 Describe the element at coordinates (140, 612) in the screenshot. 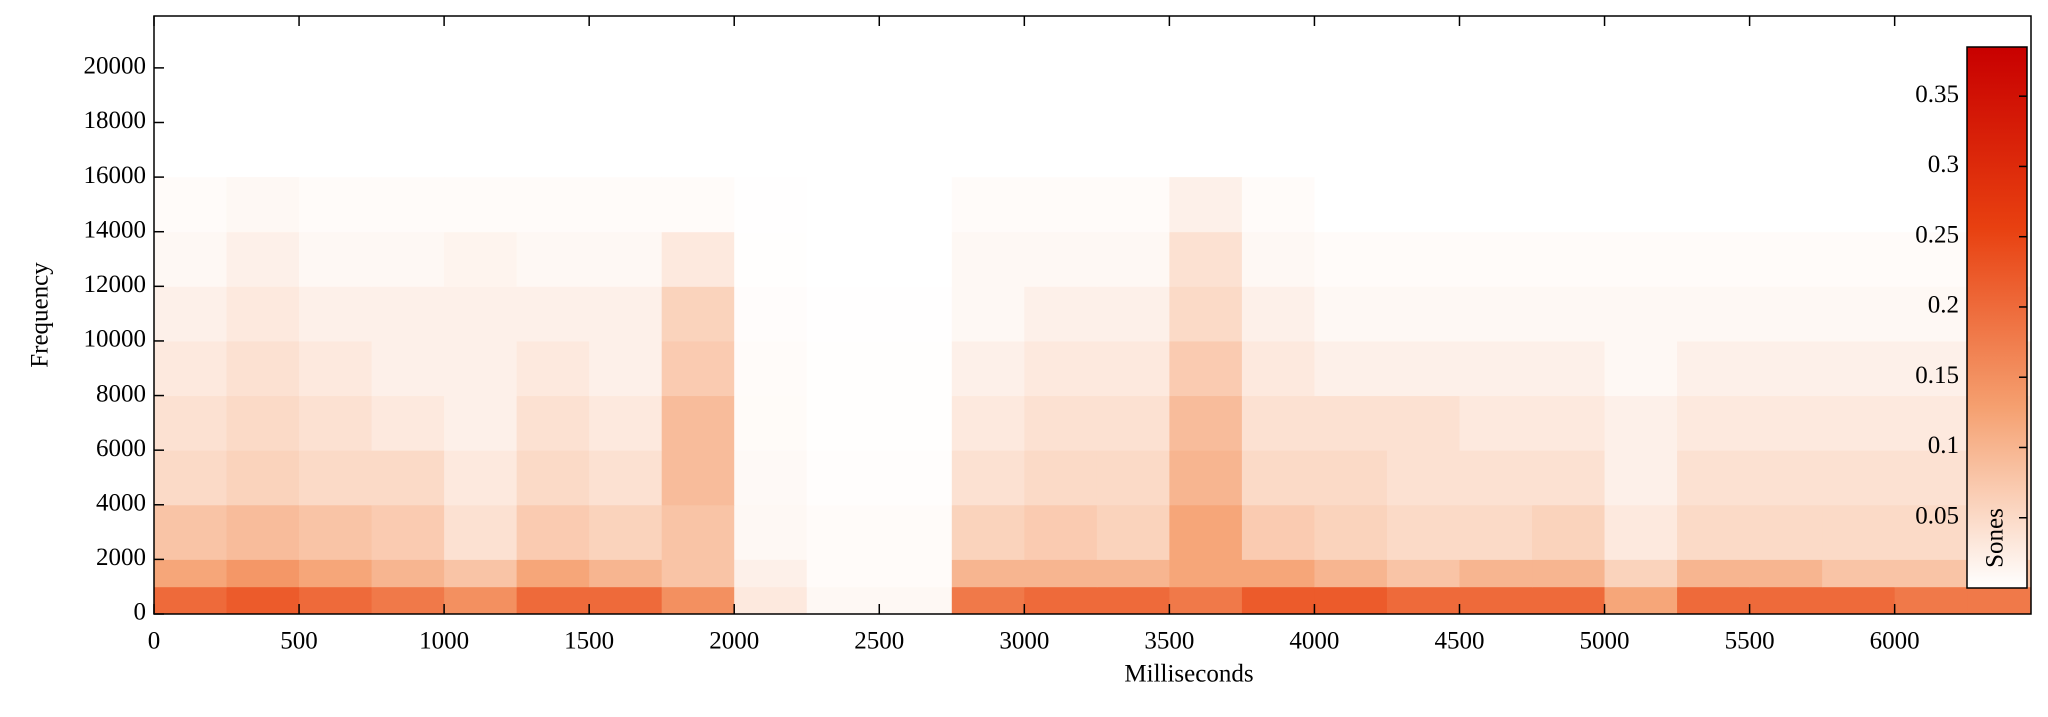

I see `y-tick-label: 0` at that location.